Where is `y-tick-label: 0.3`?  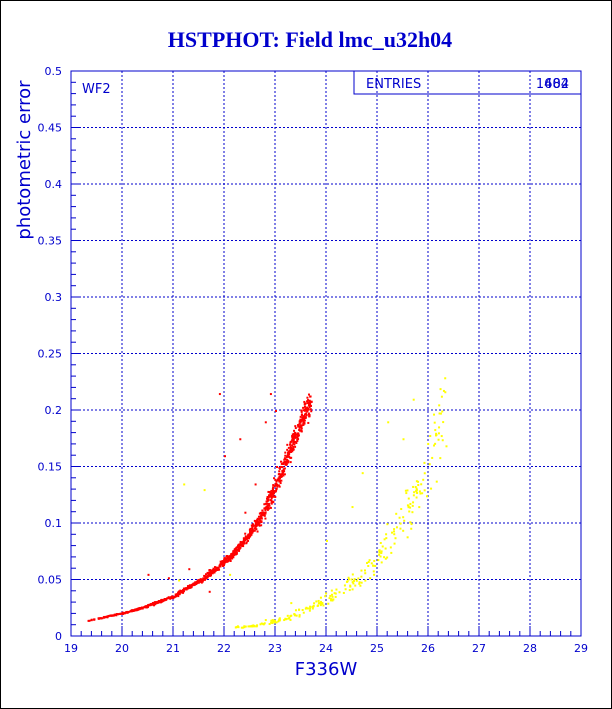 y-tick-label: 0.3 is located at coordinates (54, 297).